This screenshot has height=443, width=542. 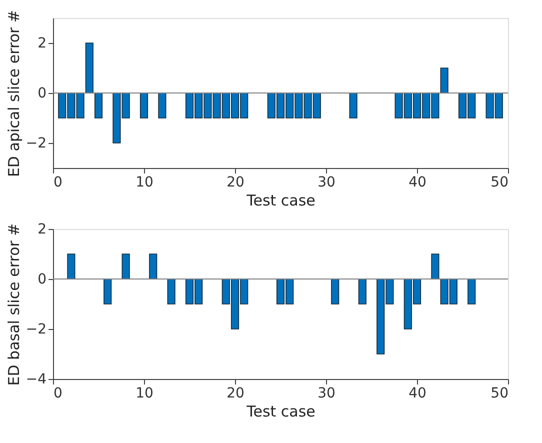 What do you see at coordinates (13, 94) in the screenshot?
I see `y-axis-title: ED apical slice error #` at bounding box center [13, 94].